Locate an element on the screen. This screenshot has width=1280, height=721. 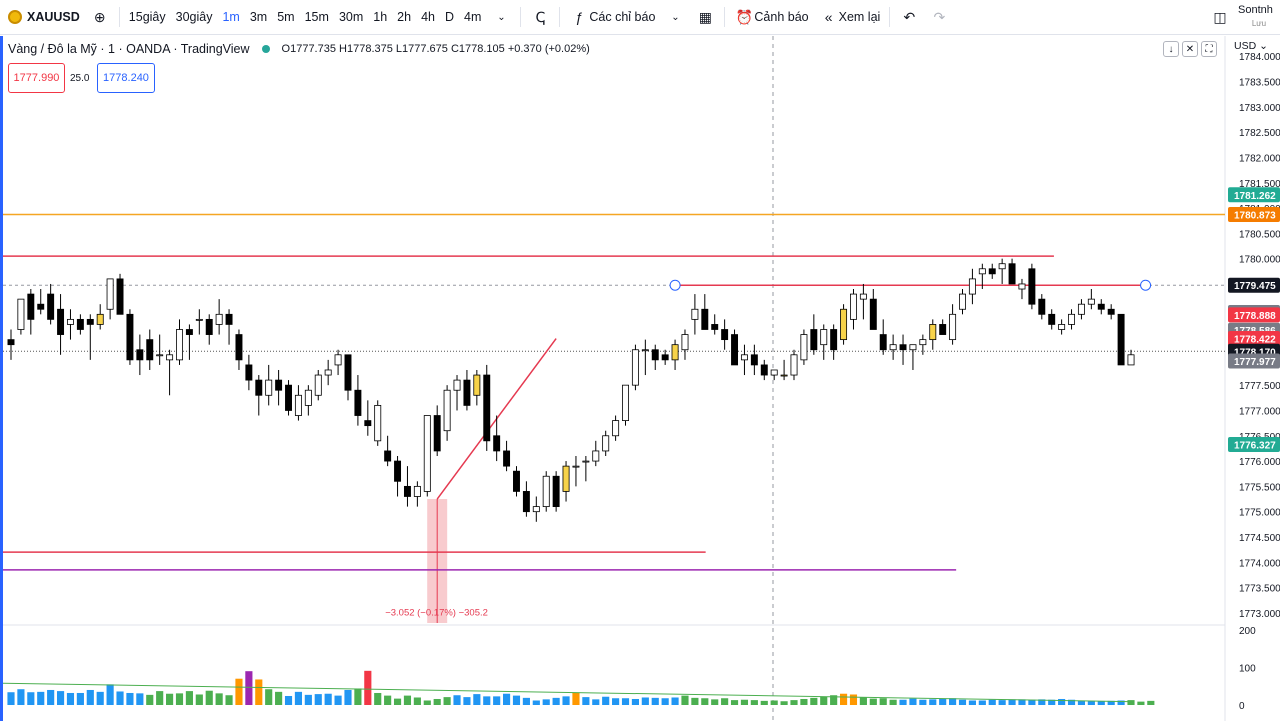
buy-button: 1778.240 is located at coordinates (126, 78).